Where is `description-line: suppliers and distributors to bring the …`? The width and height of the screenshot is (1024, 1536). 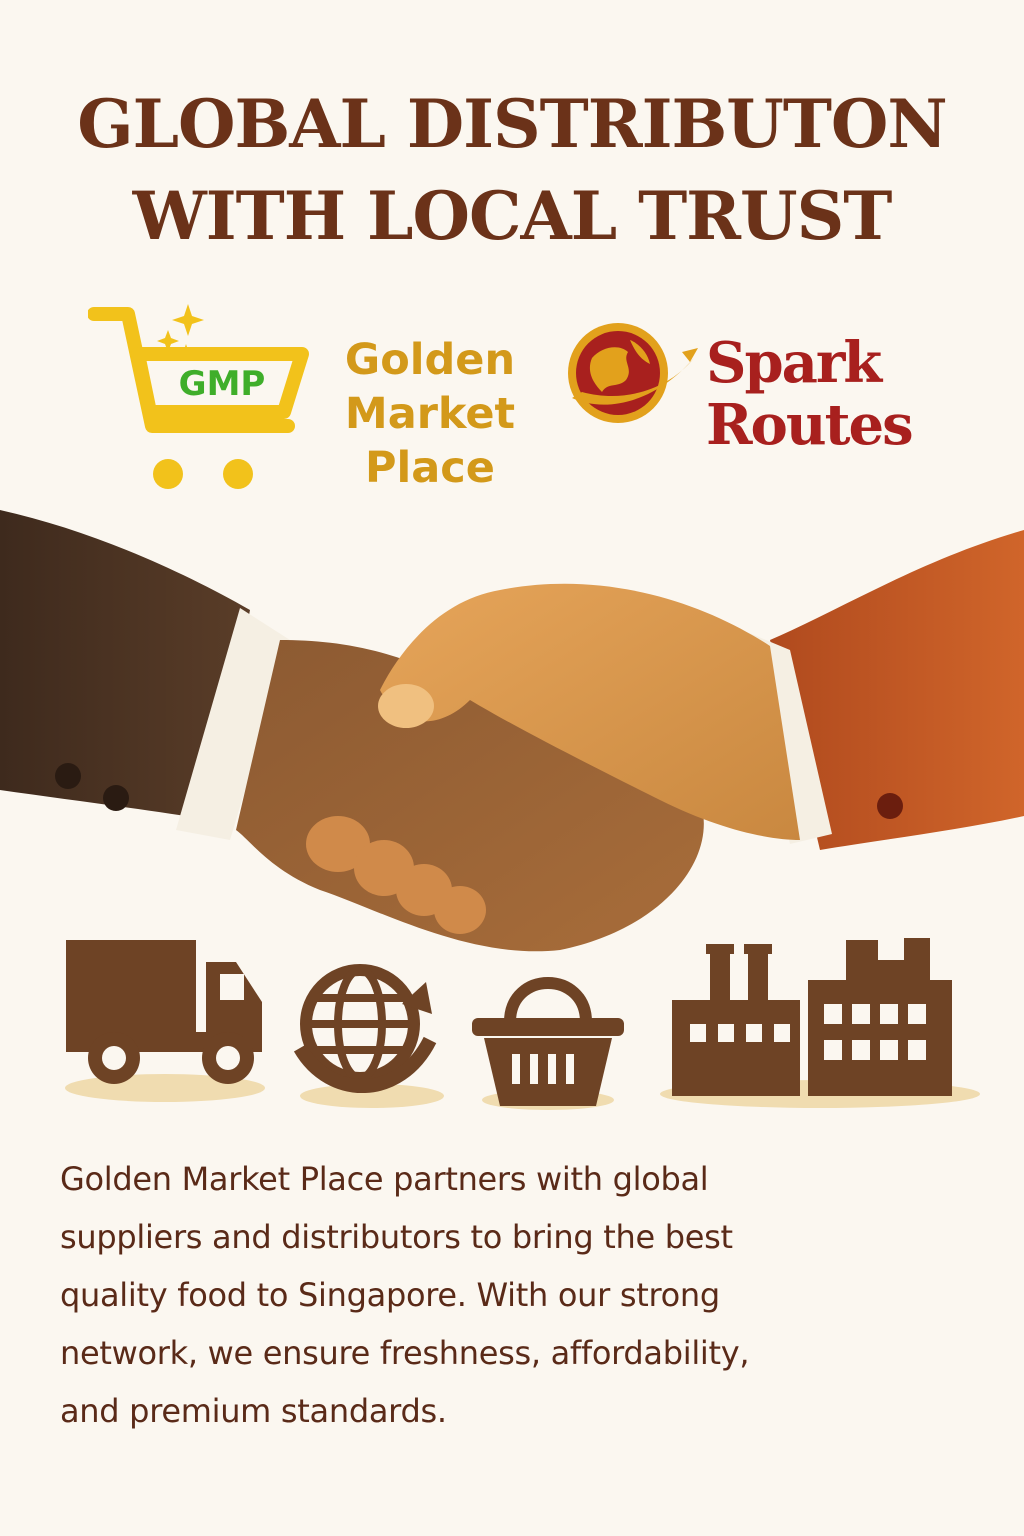 description-line: suppliers and distributors to bring the … is located at coordinates (396, 1237).